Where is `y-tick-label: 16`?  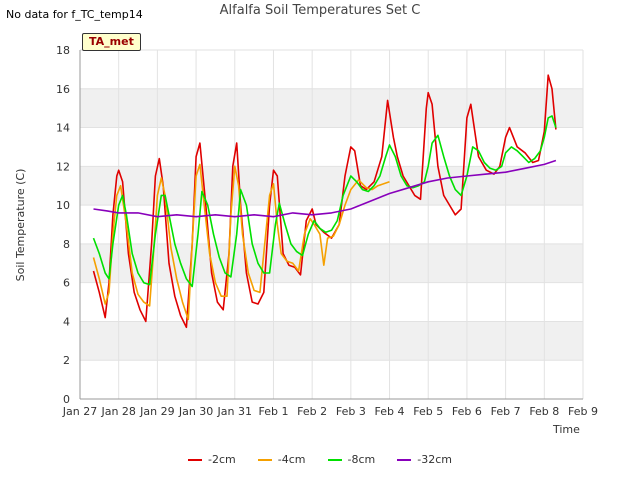 y-tick-label: 16 is located at coordinates (63, 89).